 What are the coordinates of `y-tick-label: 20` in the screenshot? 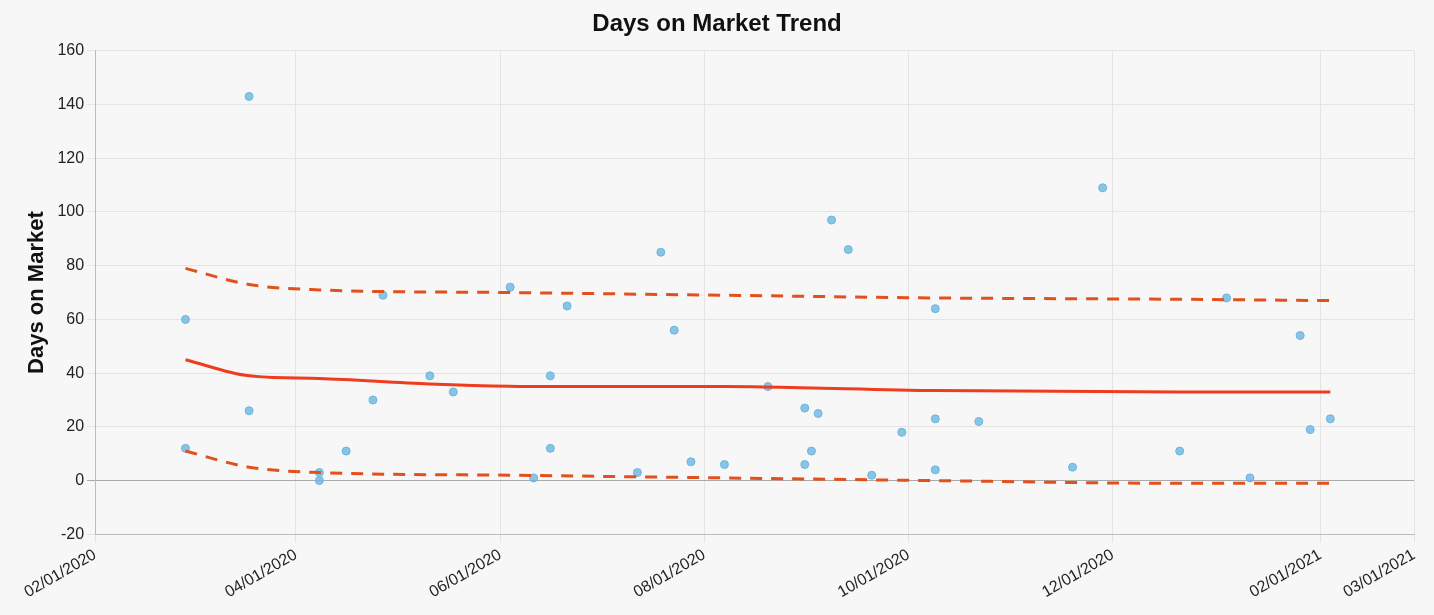 It's located at (75, 426).